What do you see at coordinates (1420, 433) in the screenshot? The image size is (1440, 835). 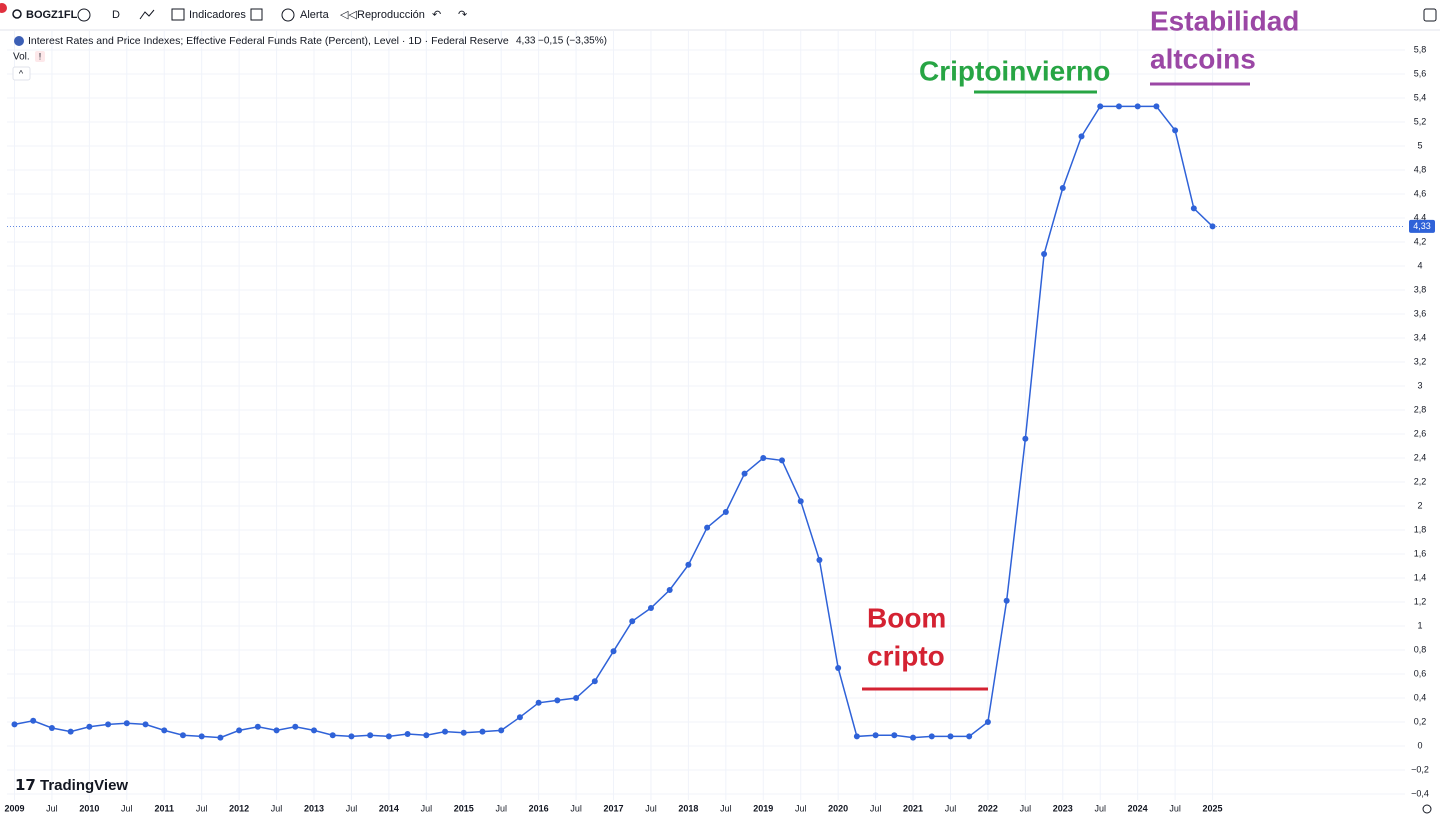 I see `y-tick-label: 2,6` at bounding box center [1420, 433].